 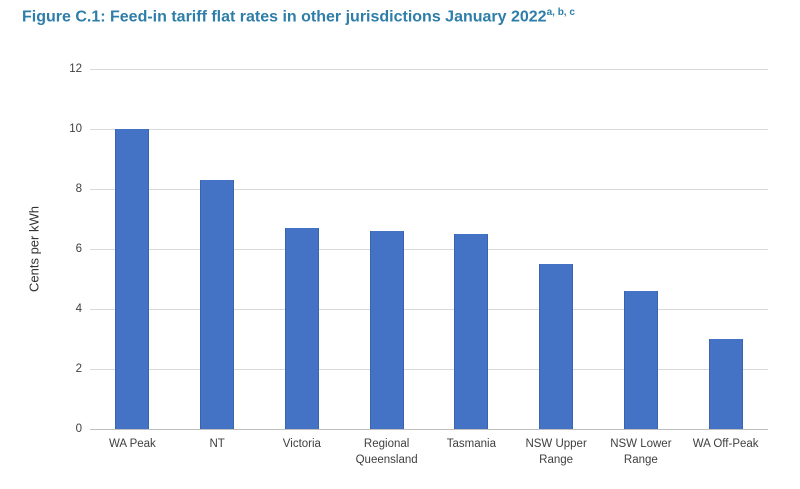 I want to click on gridline-y2, so click(x=429, y=369).